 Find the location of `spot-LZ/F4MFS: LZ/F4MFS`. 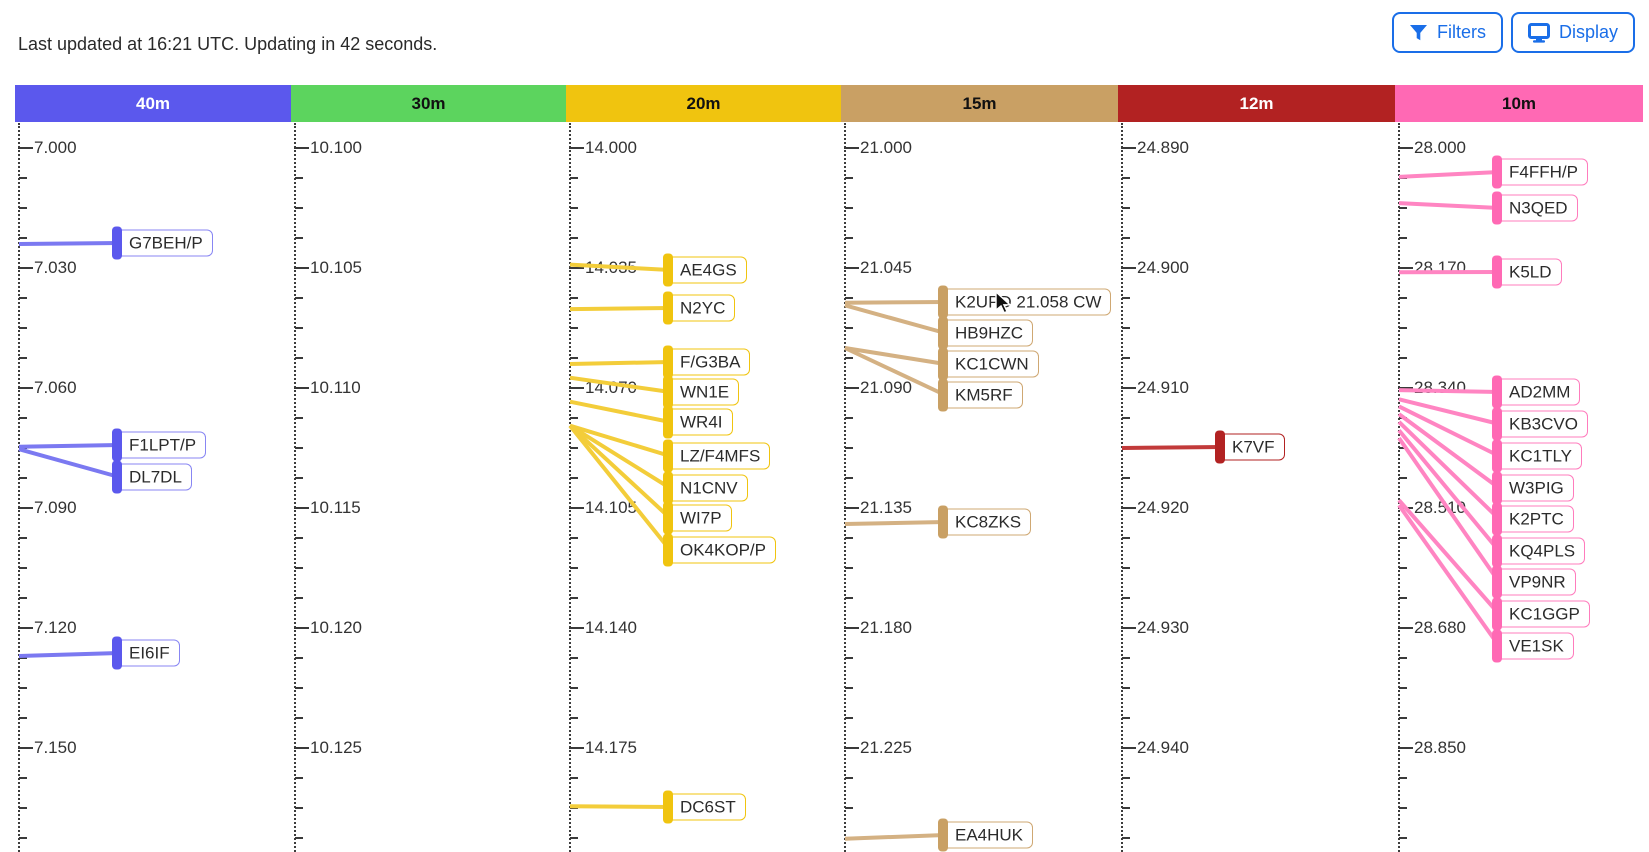

spot-LZ/F4MFS: LZ/F4MFS is located at coordinates (716, 456).